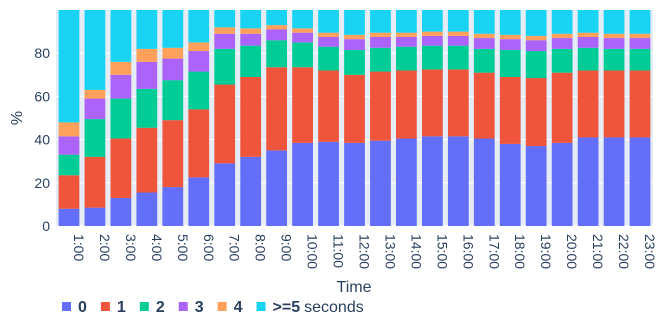 The image size is (659, 323). Describe the element at coordinates (238, 307) in the screenshot. I see `legend-entry: 4` at that location.